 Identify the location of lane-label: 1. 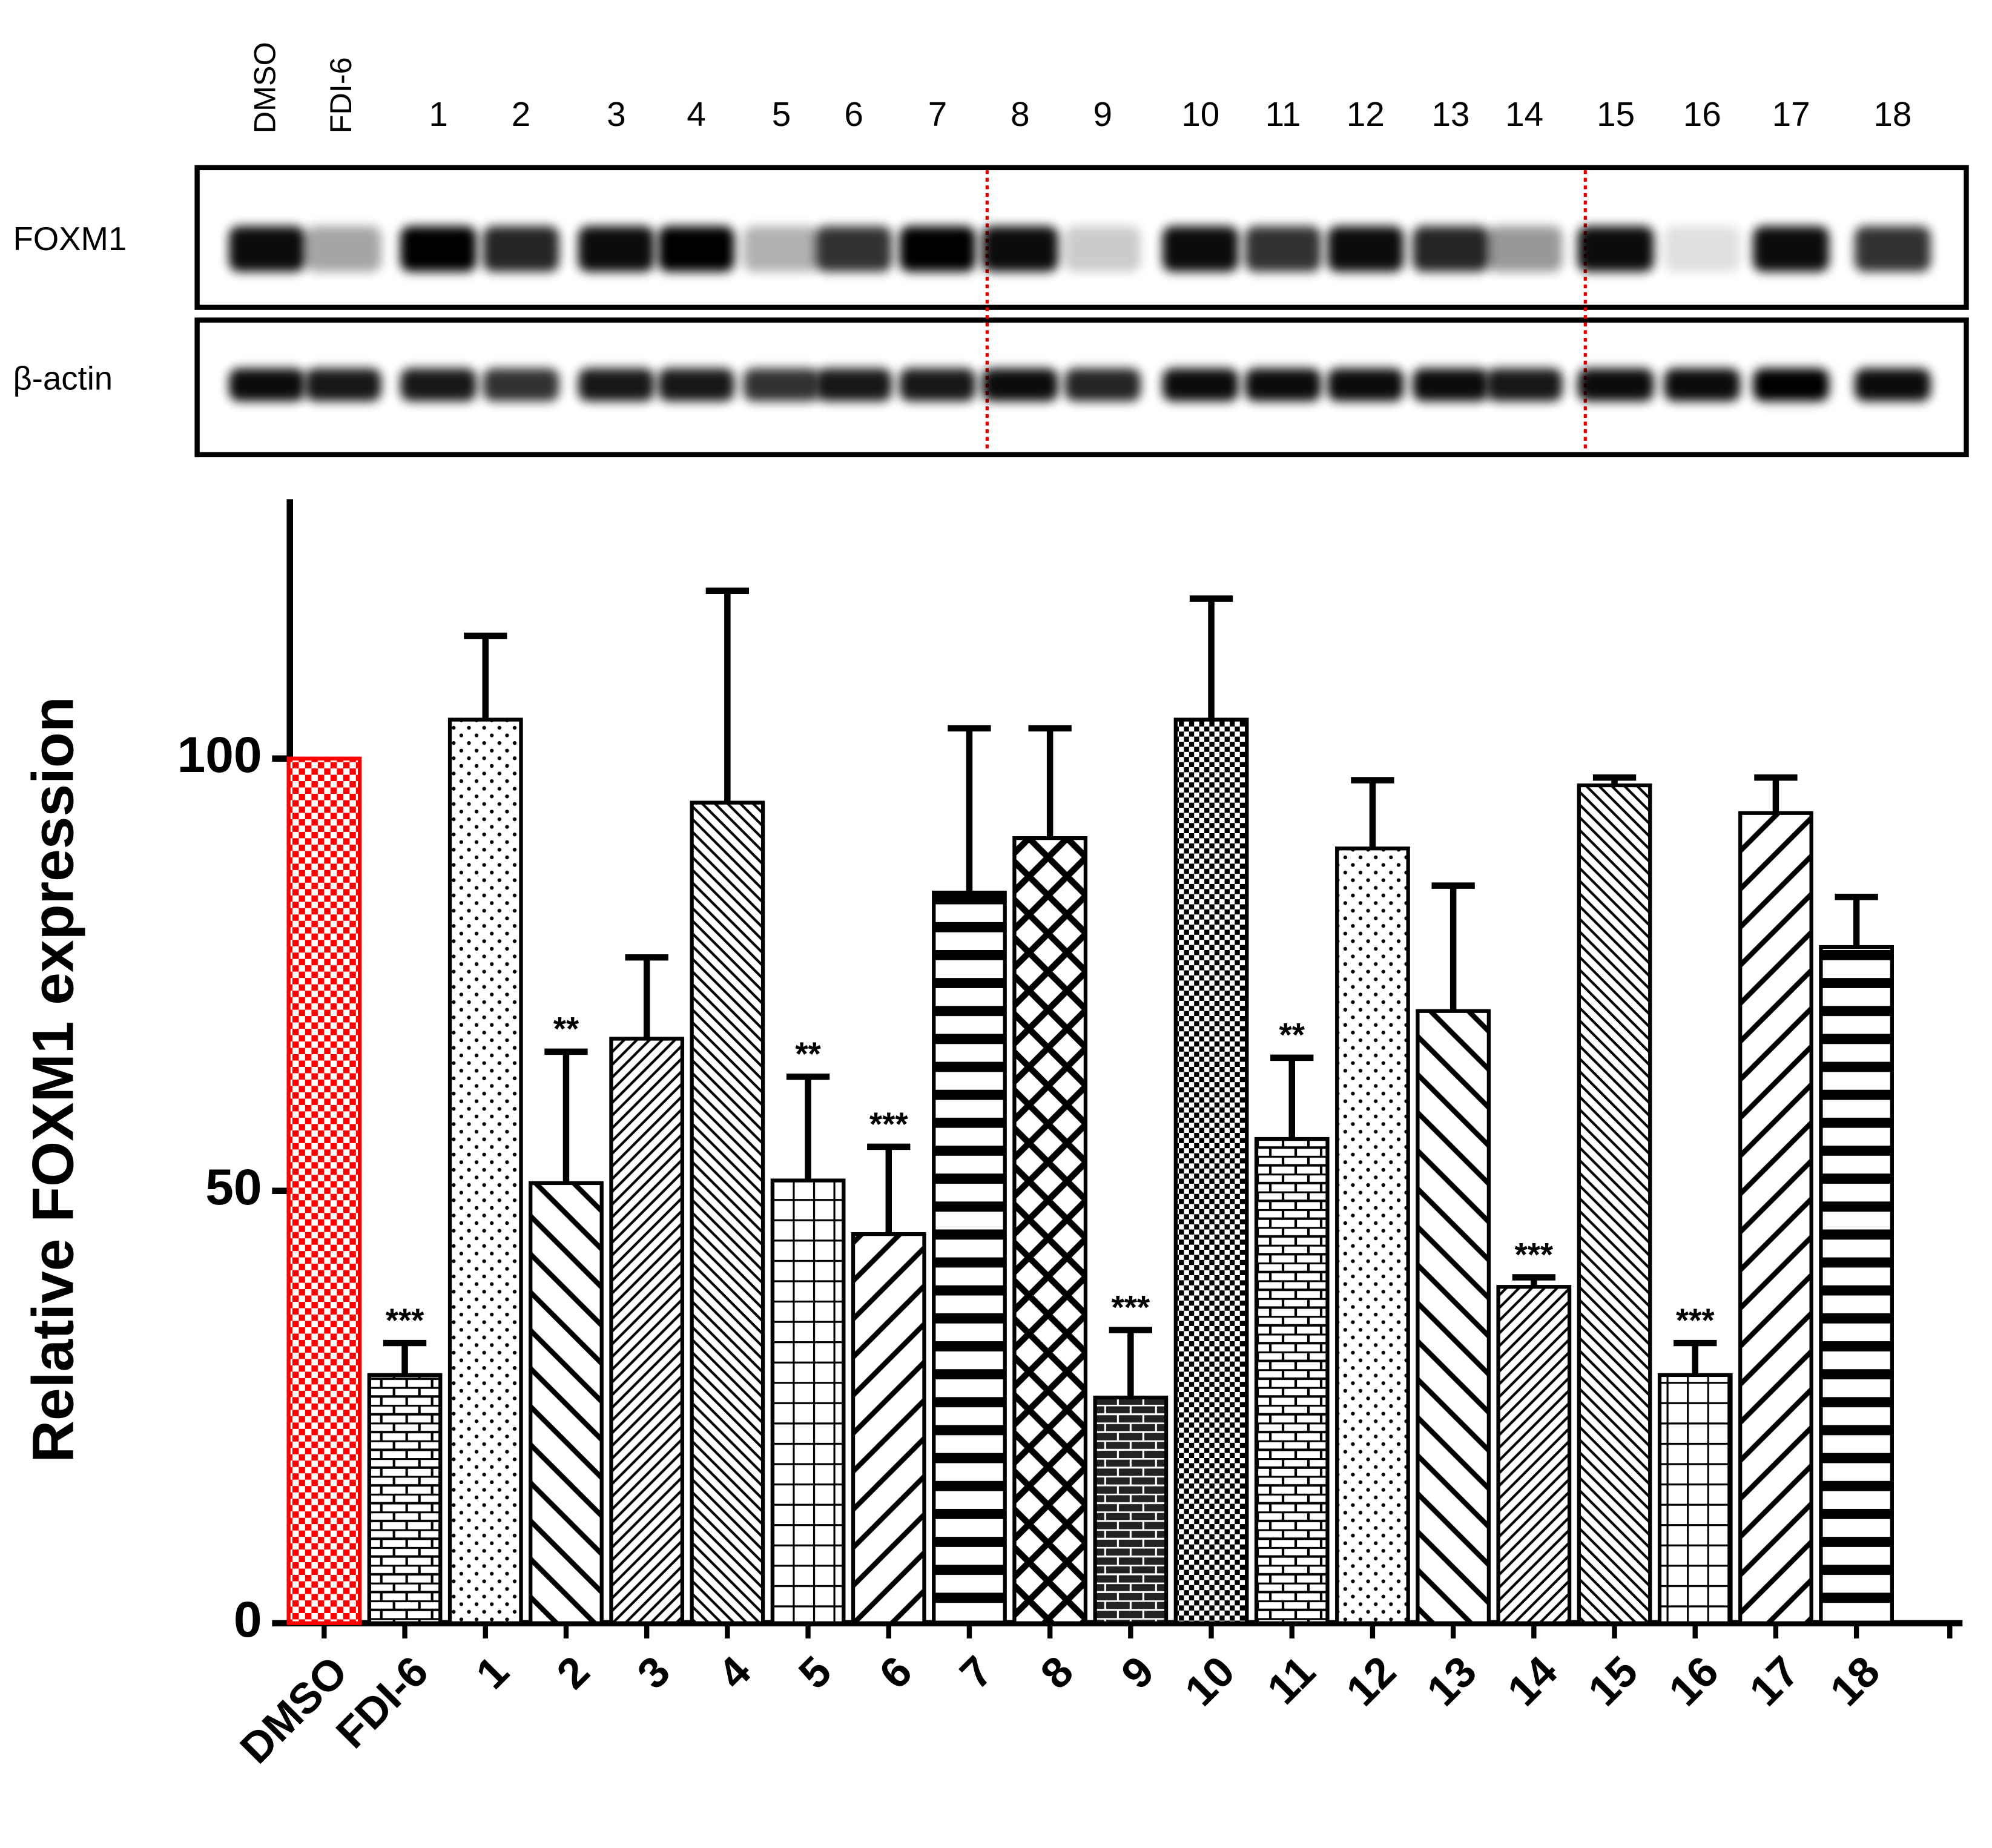
(439, 115).